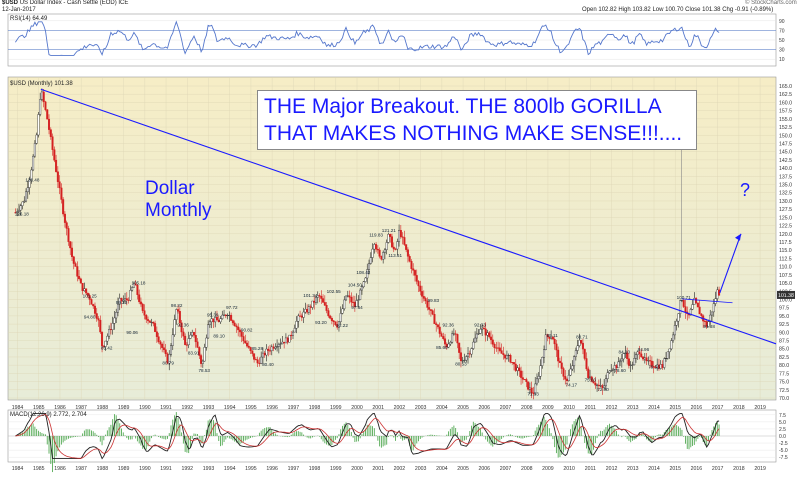 The width and height of the screenshot is (800, 487). Describe the element at coordinates (784, 366) in the screenshot. I see `price-ytick-label: 80.0` at that location.